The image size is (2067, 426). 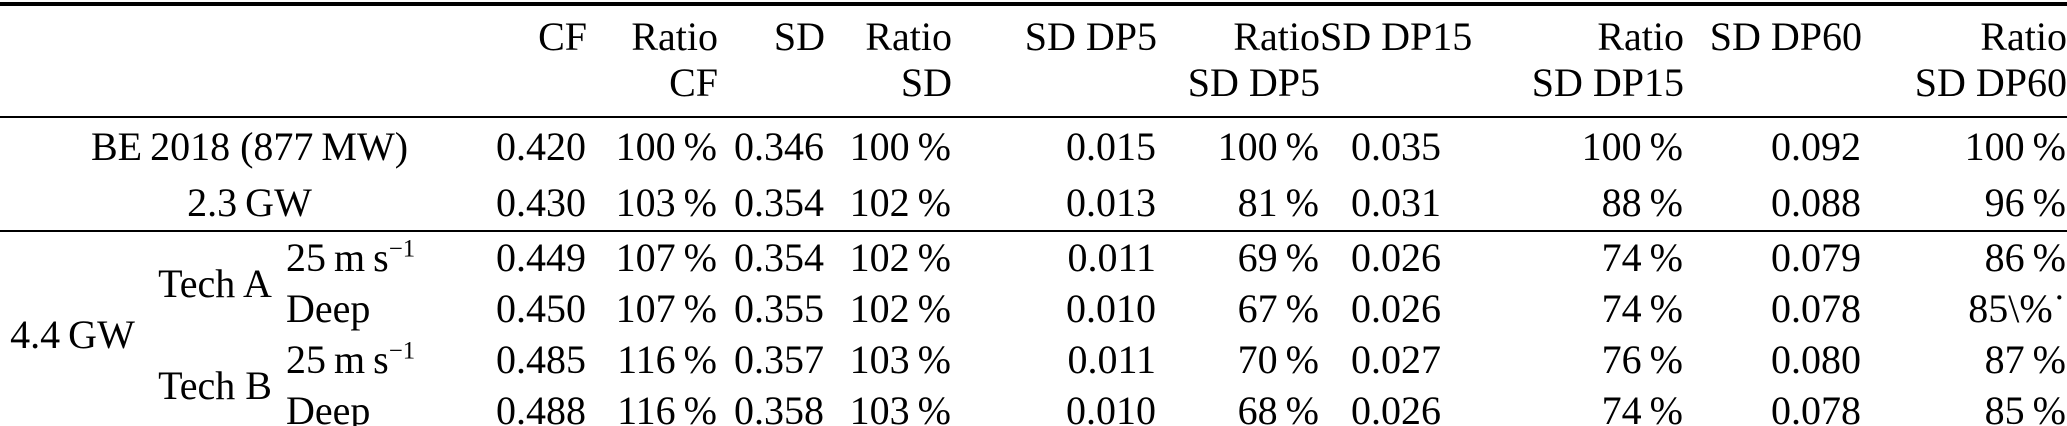 I want to click on row-label: 2.3 GW, so click(x=249, y=202).